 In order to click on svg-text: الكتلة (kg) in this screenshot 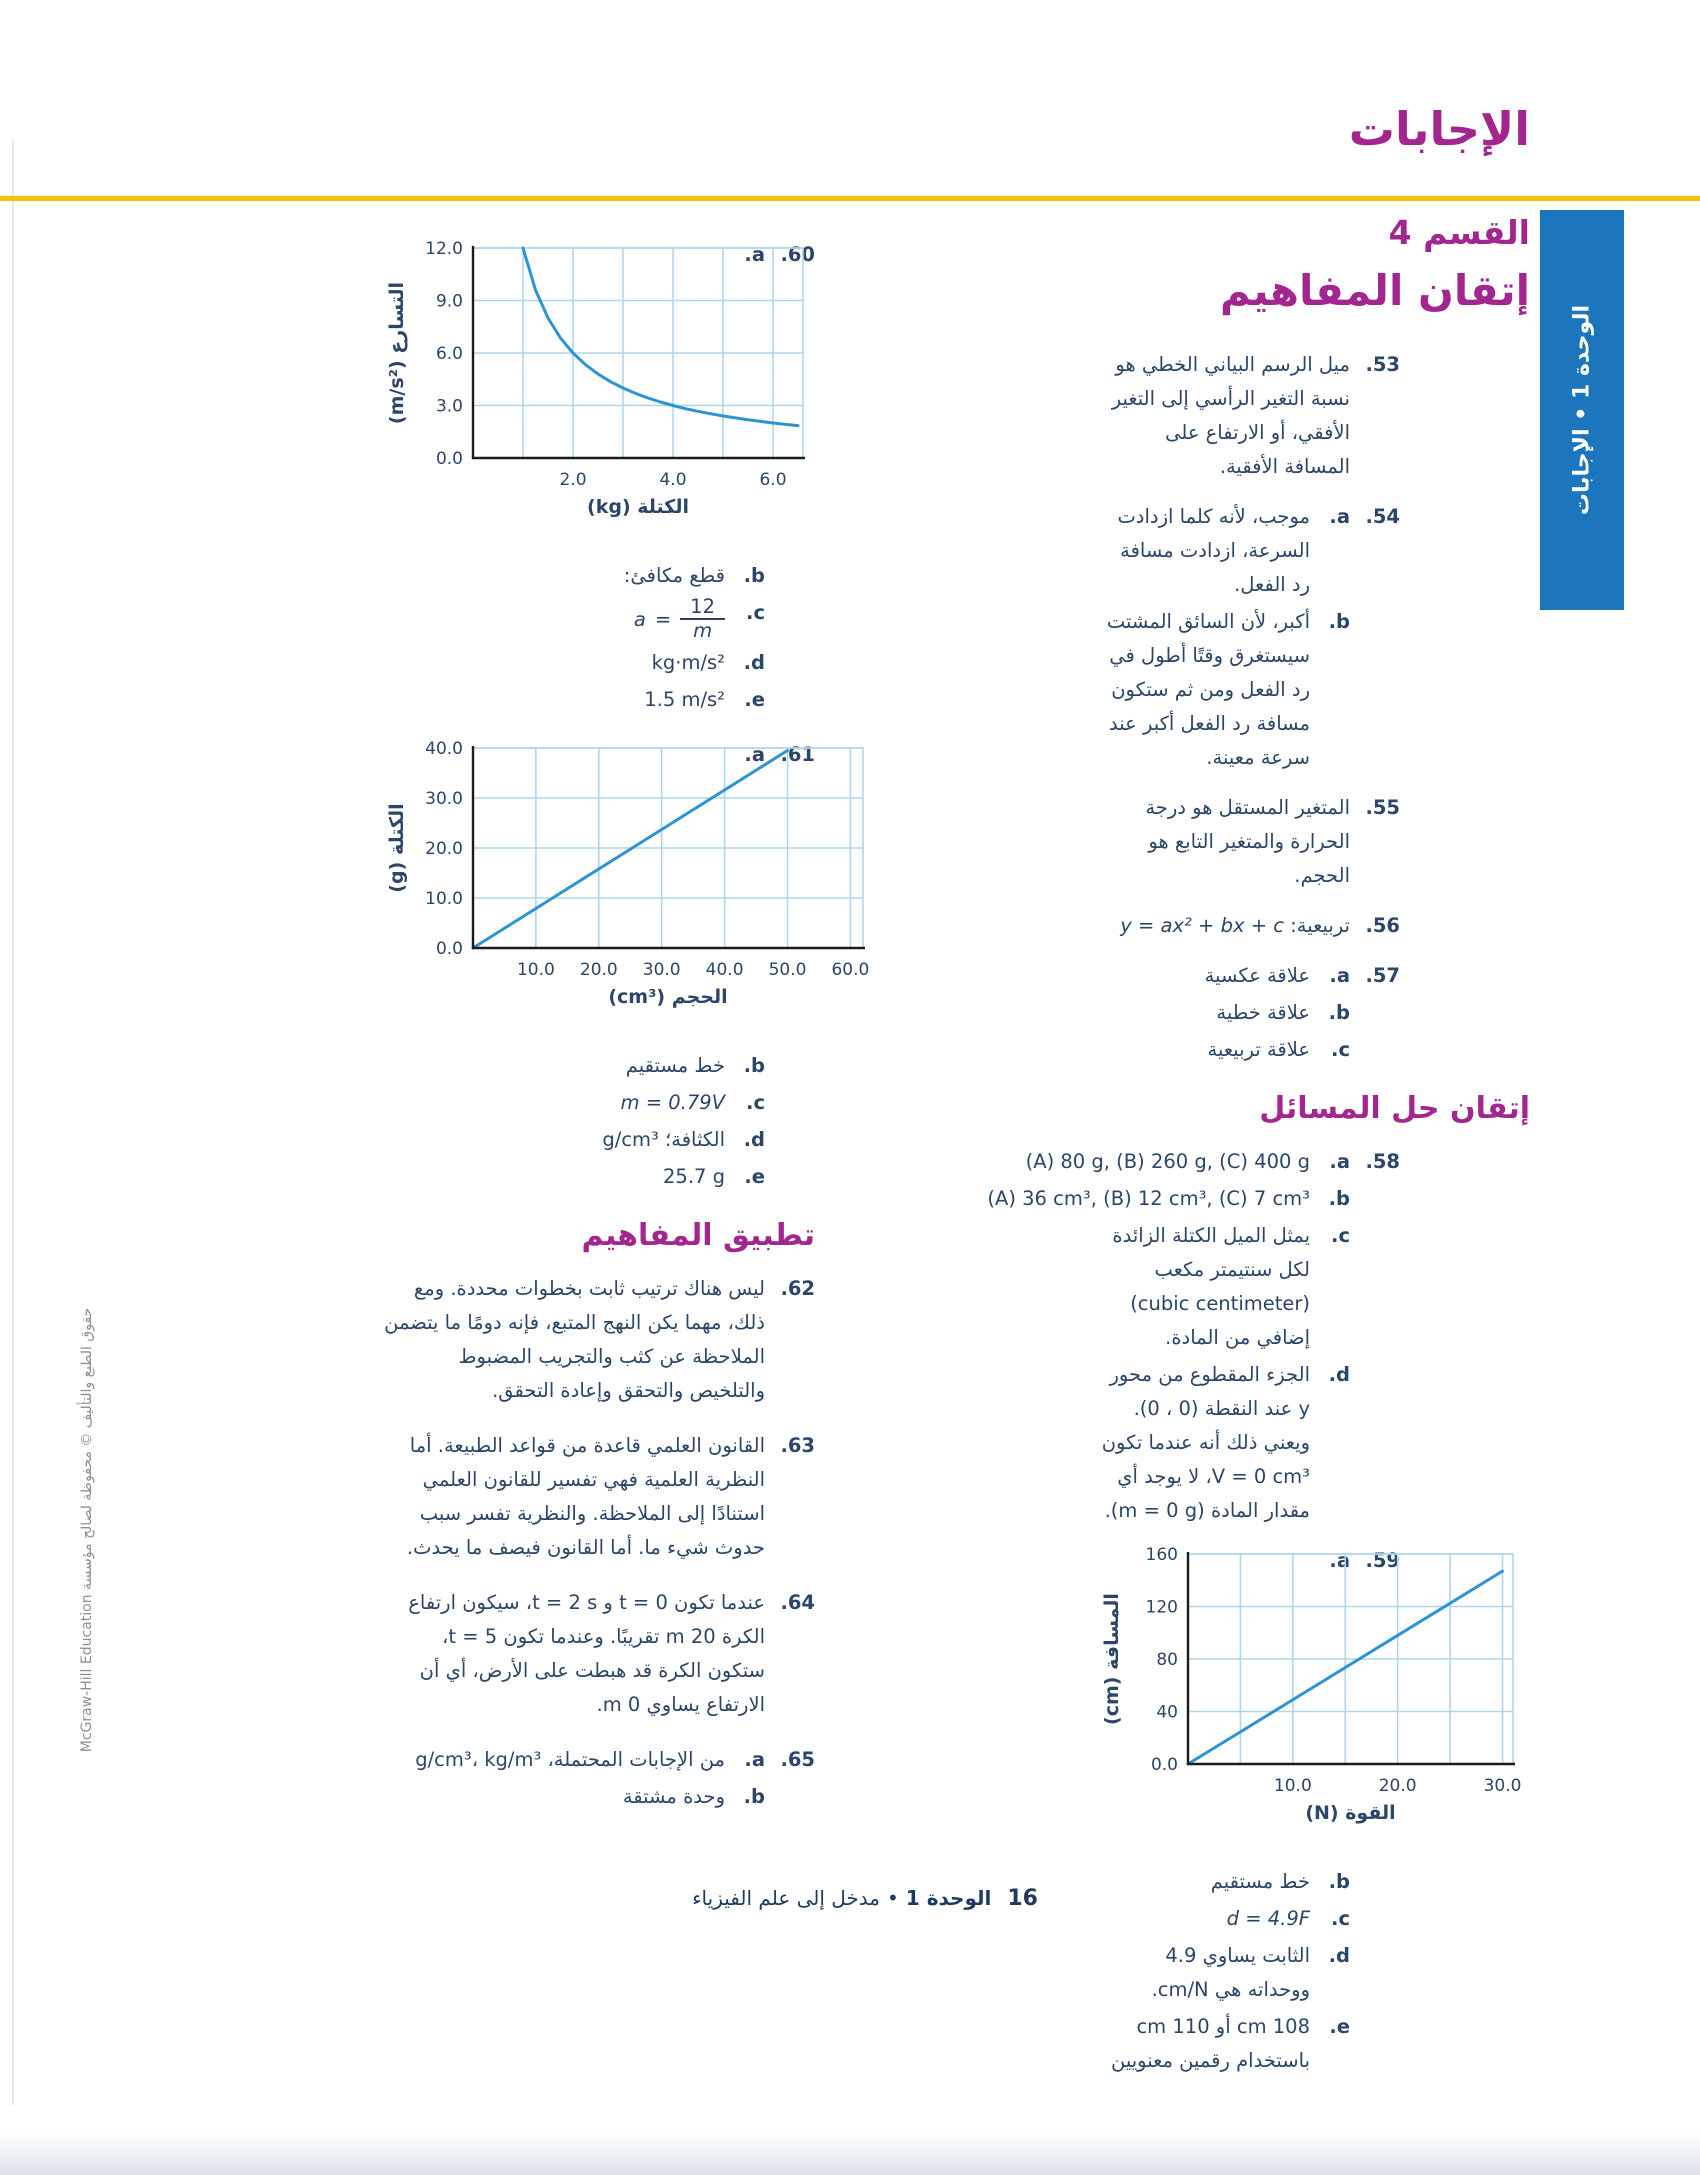, I will do `click(638, 507)`.